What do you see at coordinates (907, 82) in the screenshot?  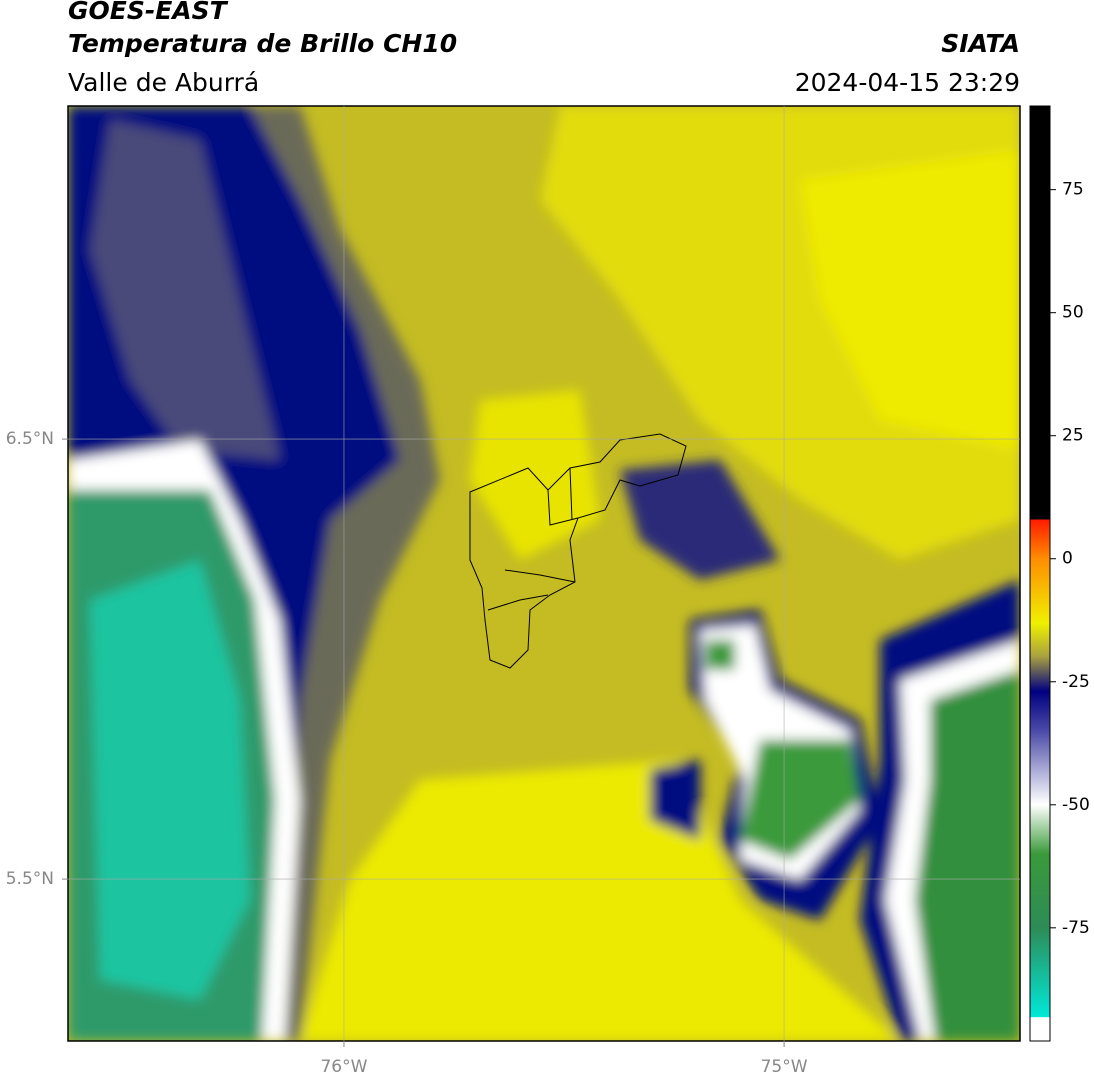 I see `datetime: 2024-04-15 23:29` at bounding box center [907, 82].